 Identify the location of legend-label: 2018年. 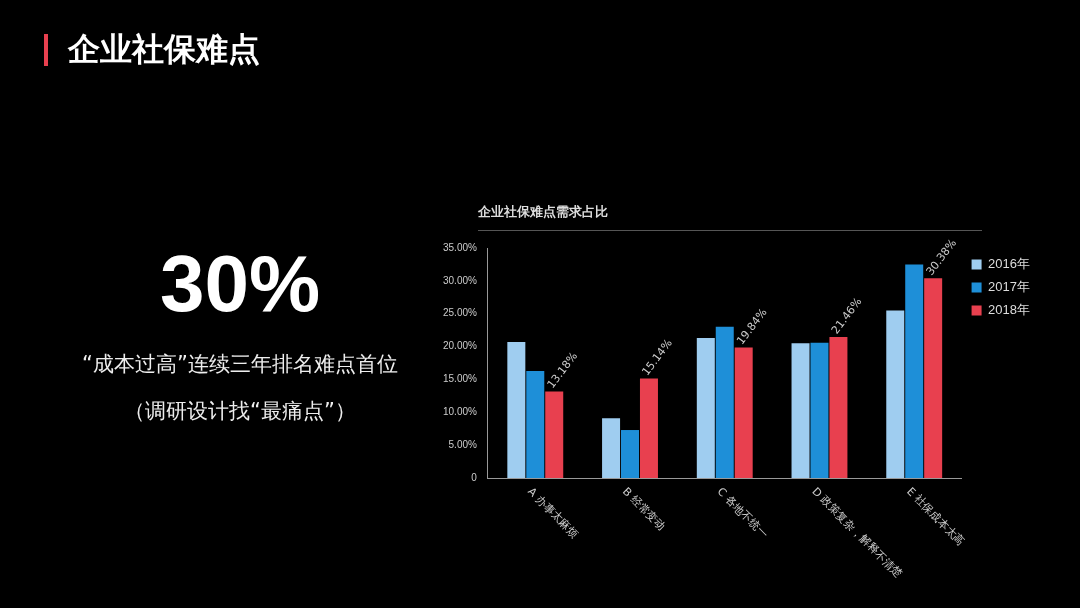
(1009, 310).